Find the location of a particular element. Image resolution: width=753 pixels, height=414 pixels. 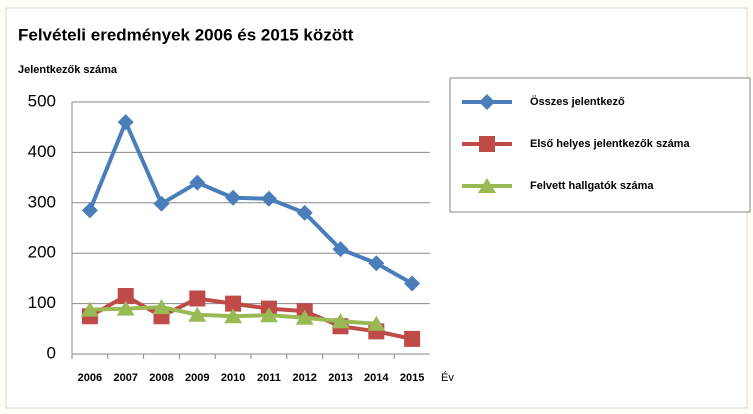

x-axis-label: Év is located at coordinates (447, 377).